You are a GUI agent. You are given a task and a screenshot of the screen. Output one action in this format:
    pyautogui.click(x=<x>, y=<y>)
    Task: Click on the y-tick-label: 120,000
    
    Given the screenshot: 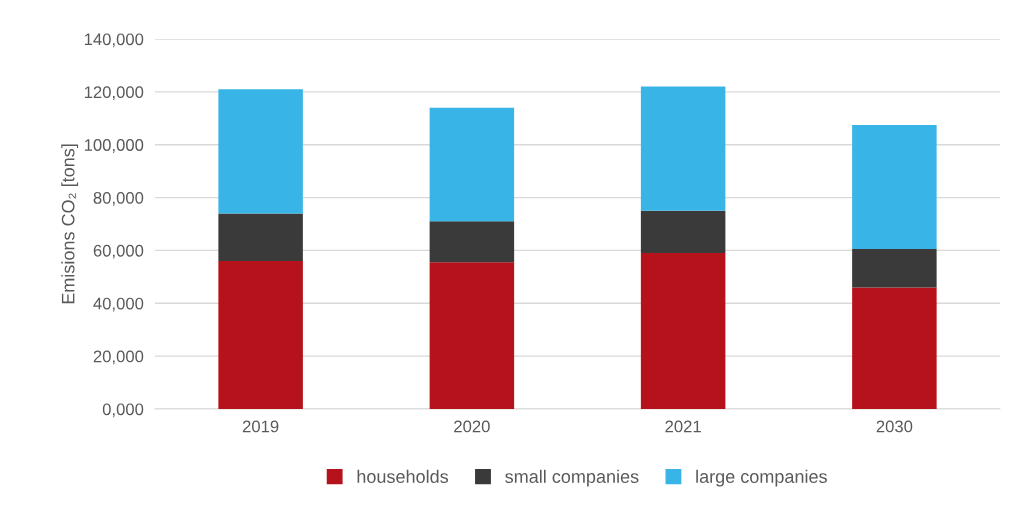 What is the action you would take?
    pyautogui.click(x=114, y=93)
    